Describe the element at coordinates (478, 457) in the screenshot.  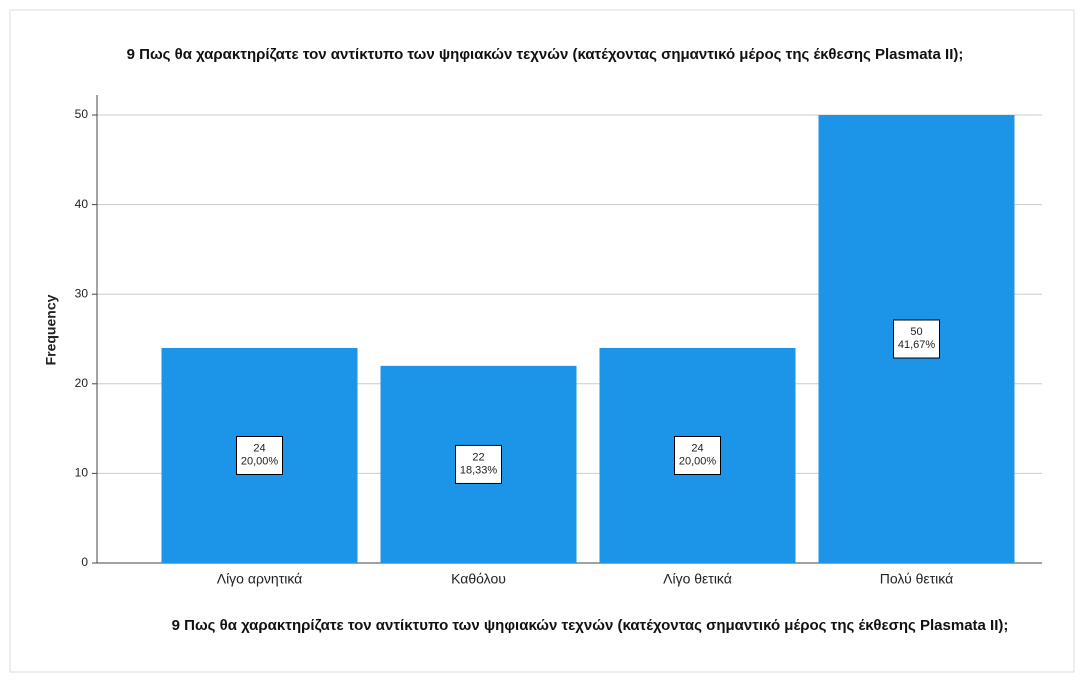
I see `data-label: 22` at that location.